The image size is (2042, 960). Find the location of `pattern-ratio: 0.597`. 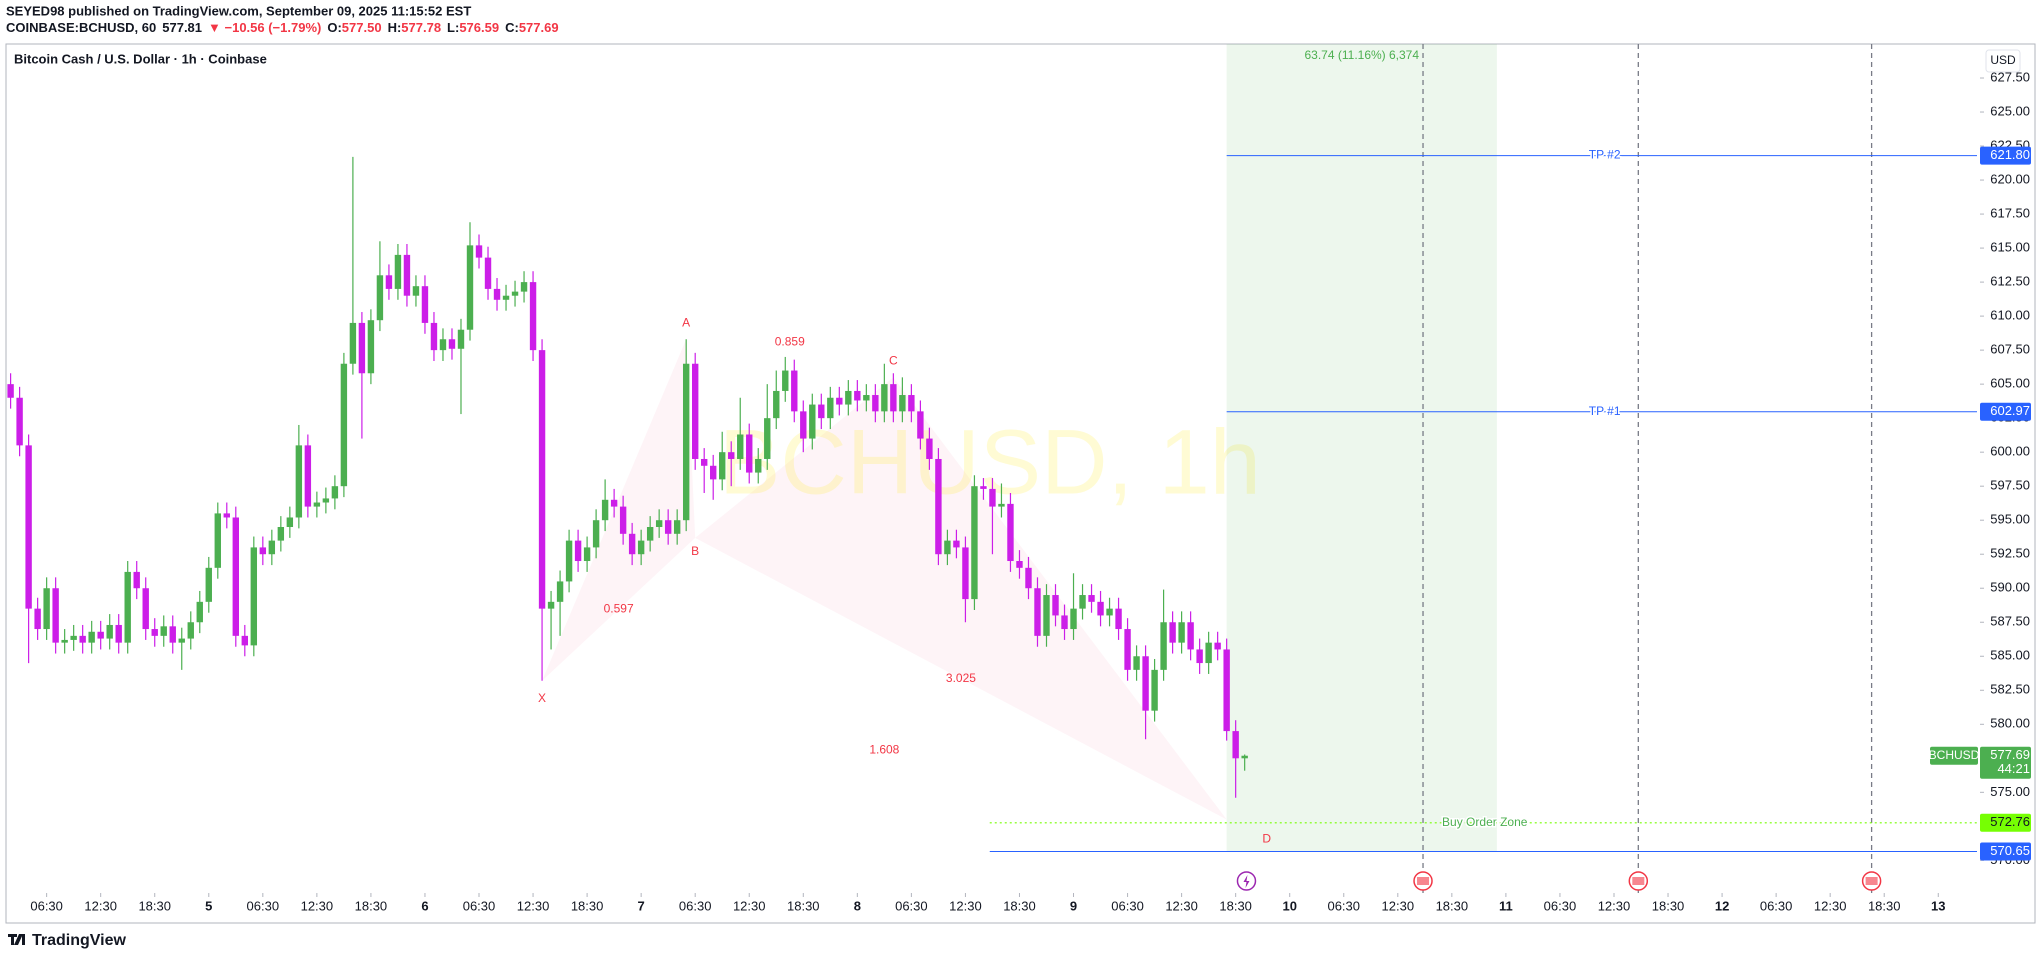

pattern-ratio: 0.597 is located at coordinates (619, 608).